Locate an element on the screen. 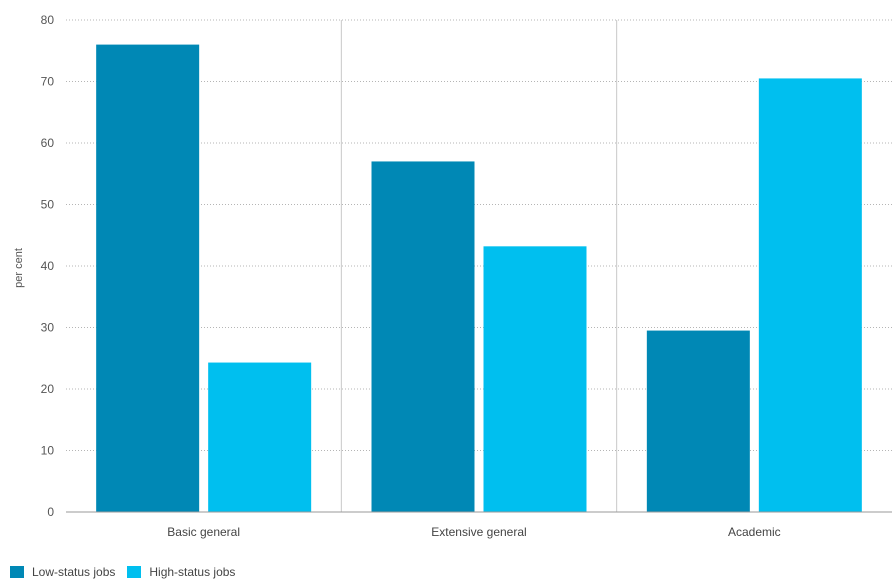 Image resolution: width=892 pixels, height=581 pixels. y-tick-label: 20 is located at coordinates (48, 389).